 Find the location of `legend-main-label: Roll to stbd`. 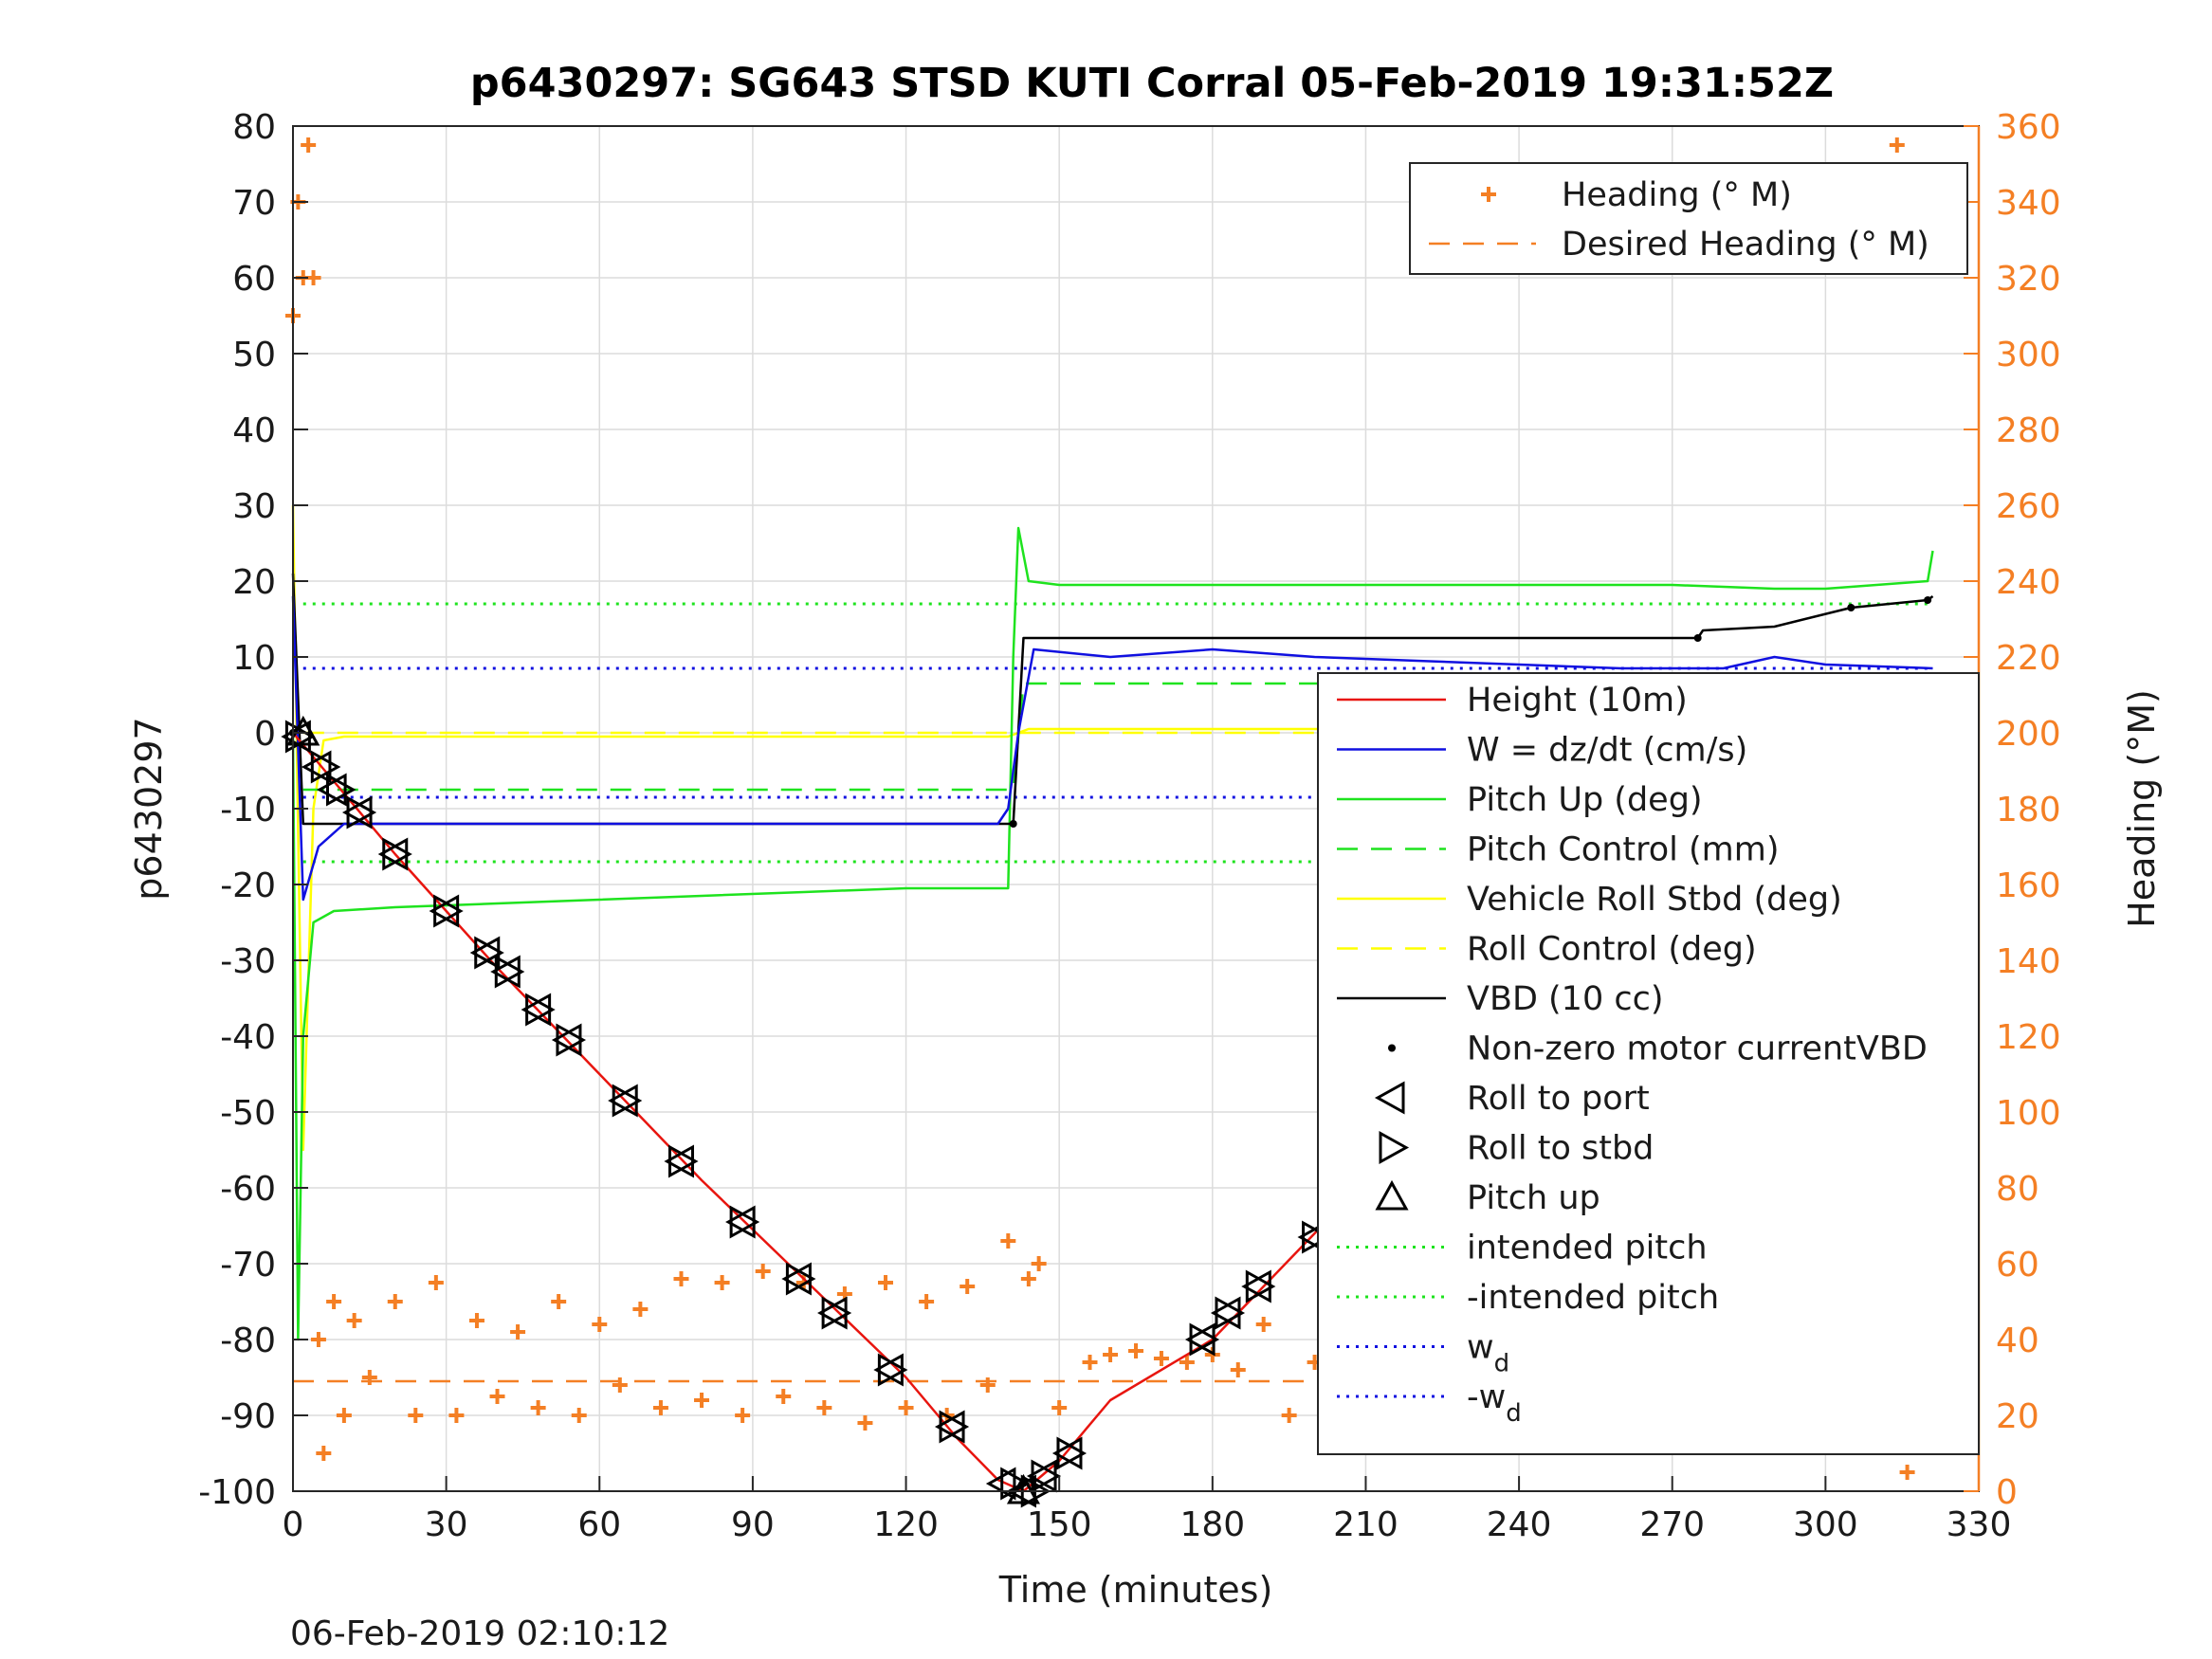

legend-main-label: Roll to stbd is located at coordinates (1560, 1149).